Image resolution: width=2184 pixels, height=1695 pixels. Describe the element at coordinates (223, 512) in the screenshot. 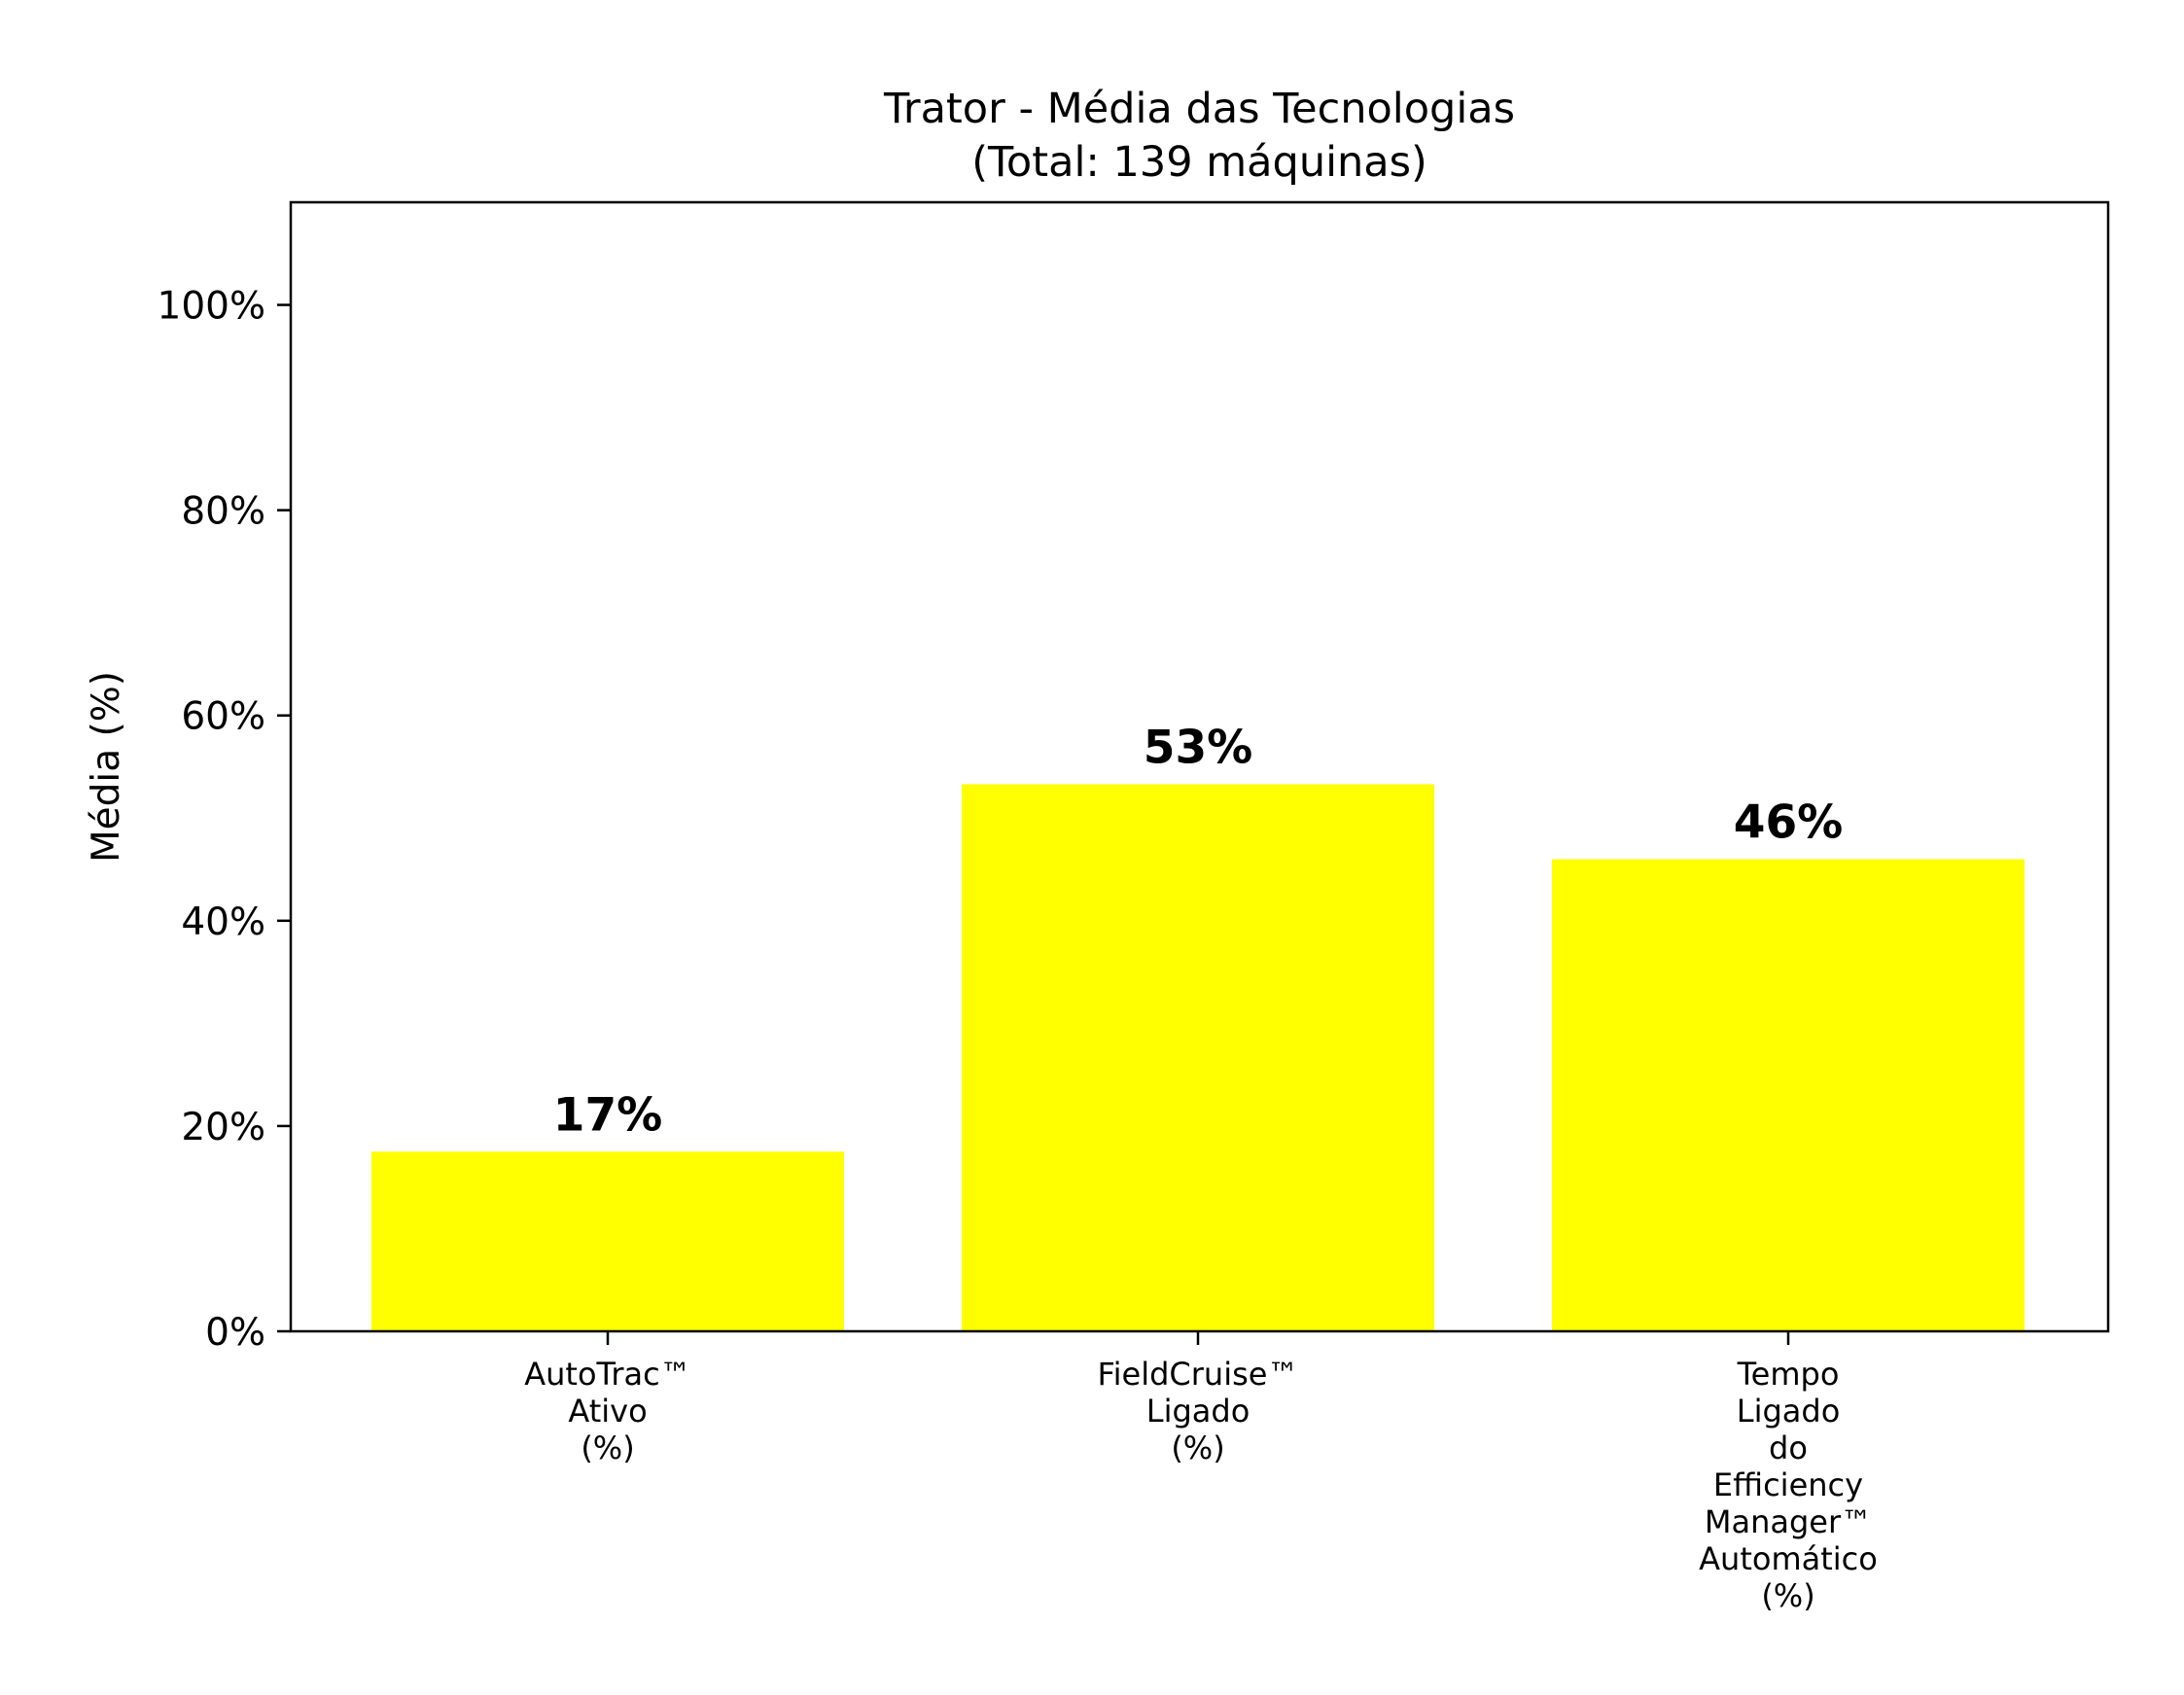

I see `y-tick-label-5: 80%` at that location.